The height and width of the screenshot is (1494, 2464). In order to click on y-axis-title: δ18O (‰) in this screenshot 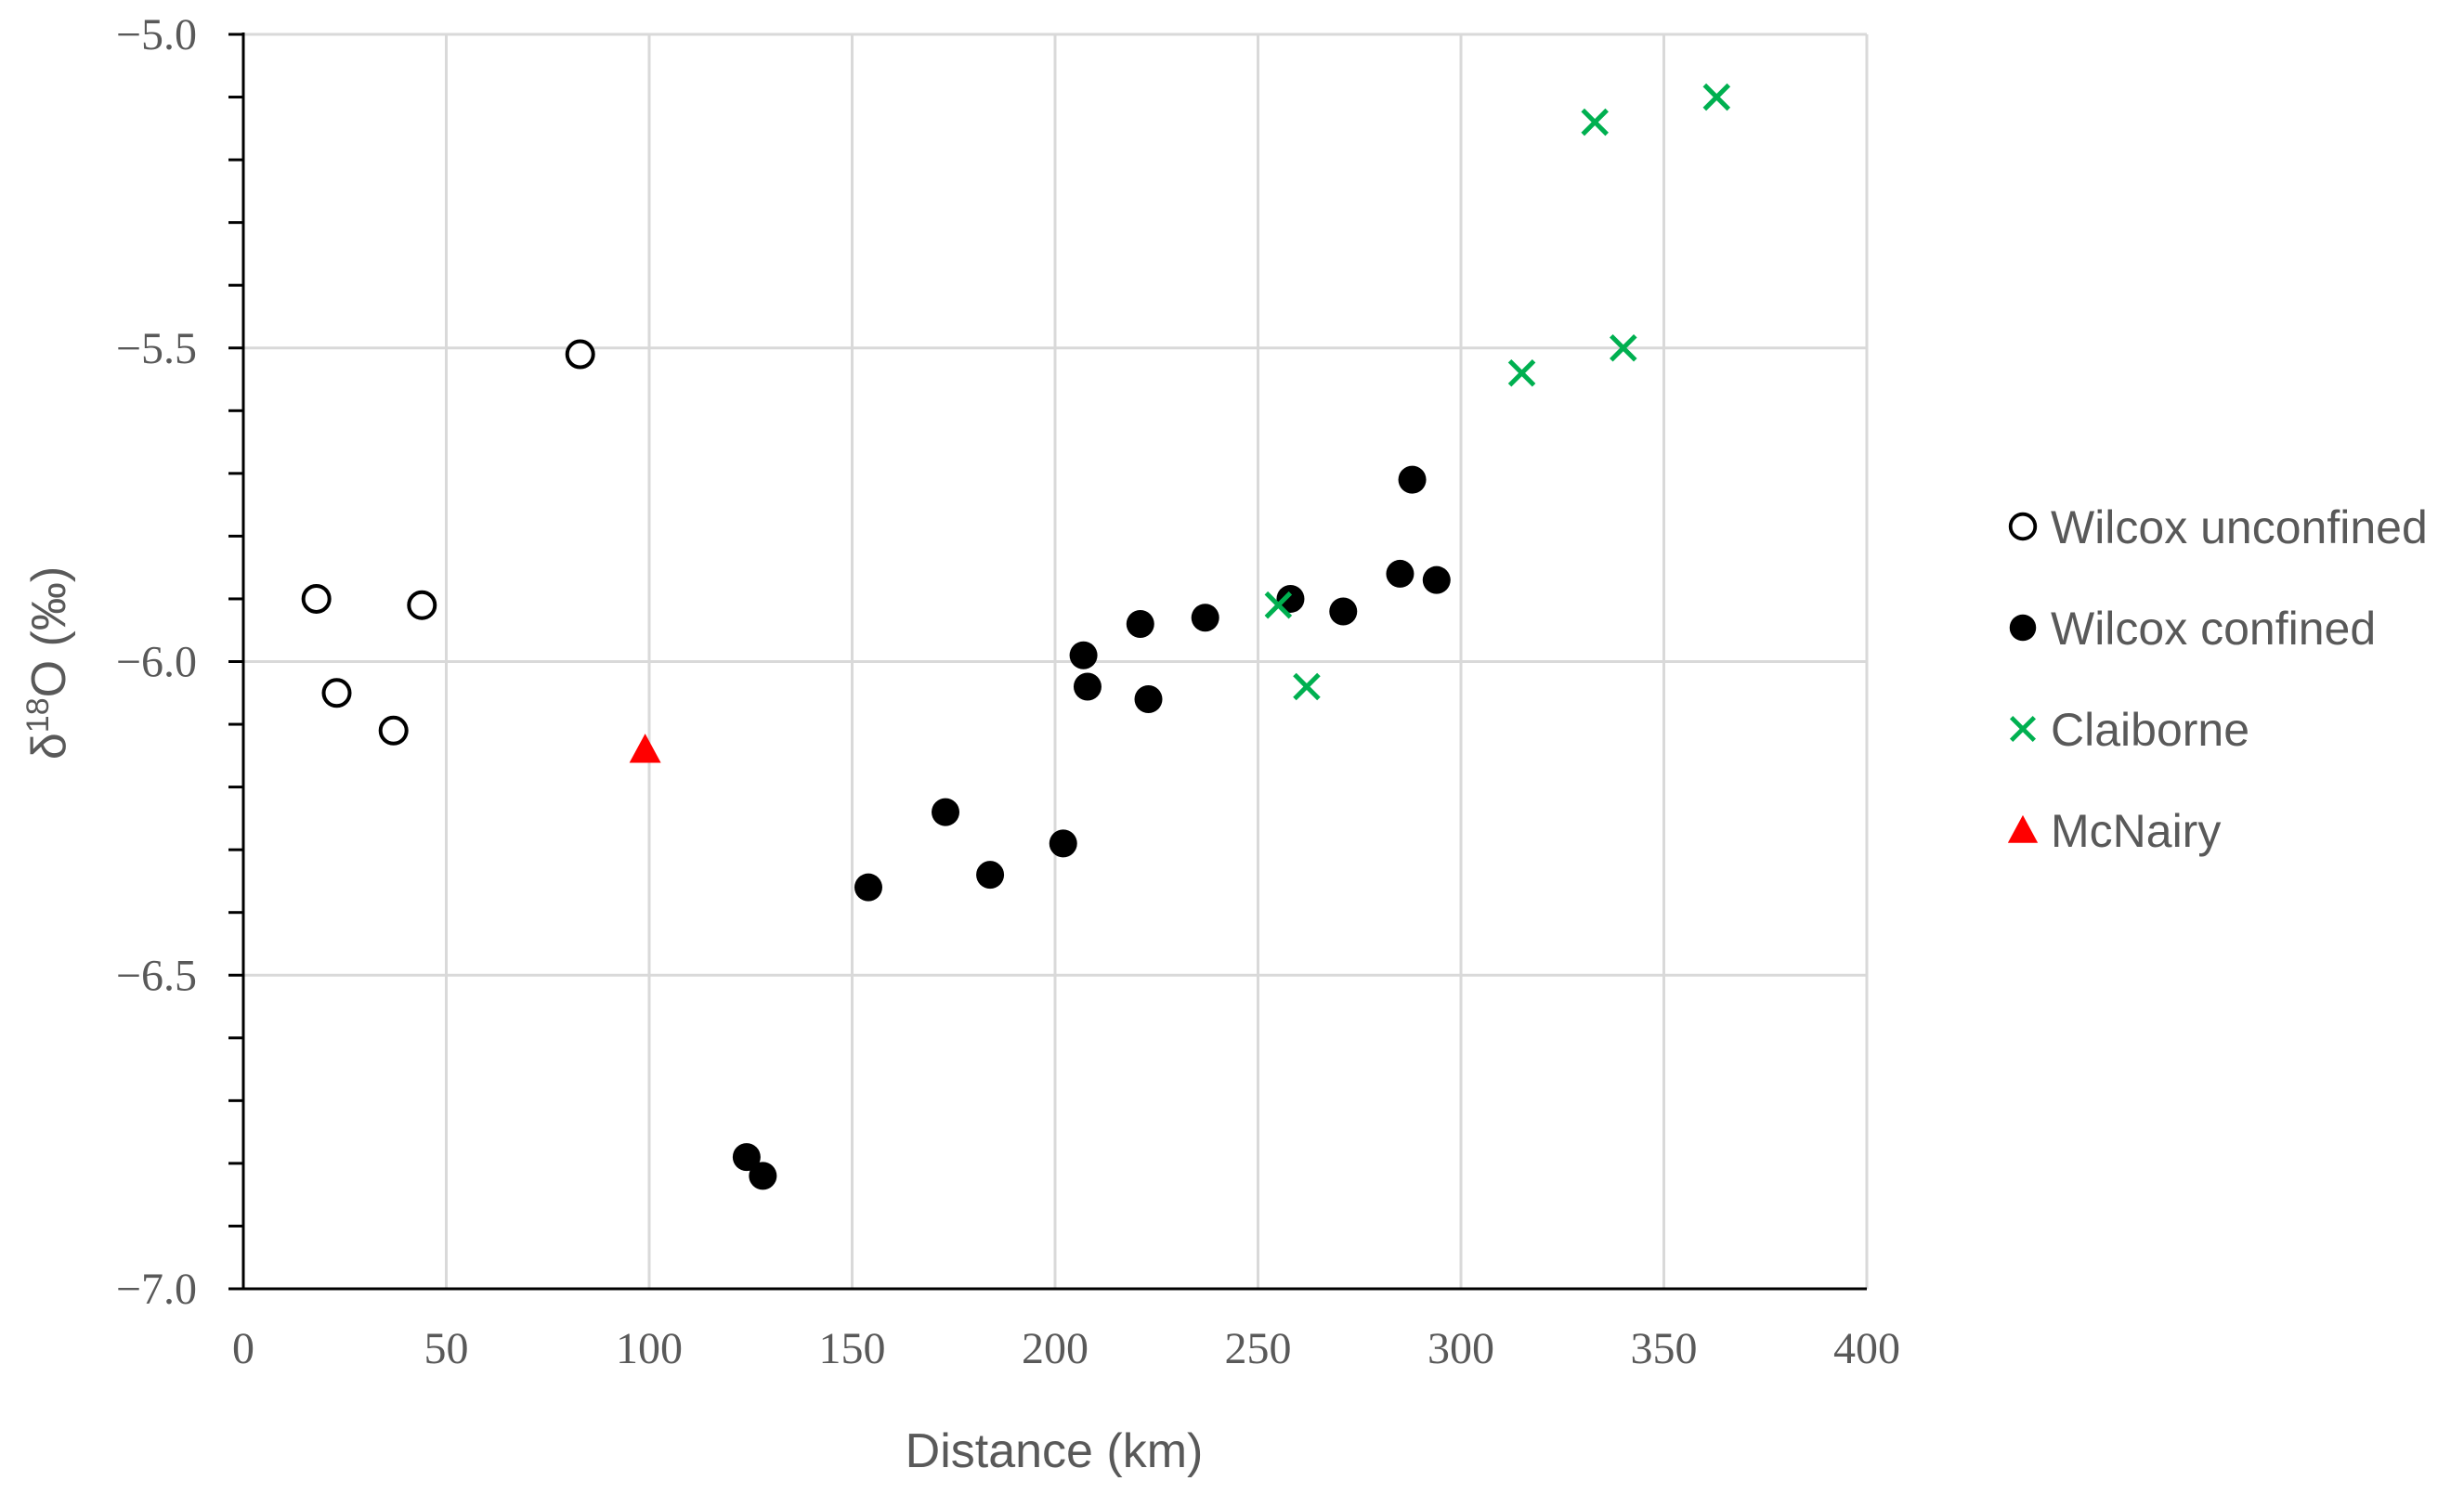, I will do `click(48, 663)`.